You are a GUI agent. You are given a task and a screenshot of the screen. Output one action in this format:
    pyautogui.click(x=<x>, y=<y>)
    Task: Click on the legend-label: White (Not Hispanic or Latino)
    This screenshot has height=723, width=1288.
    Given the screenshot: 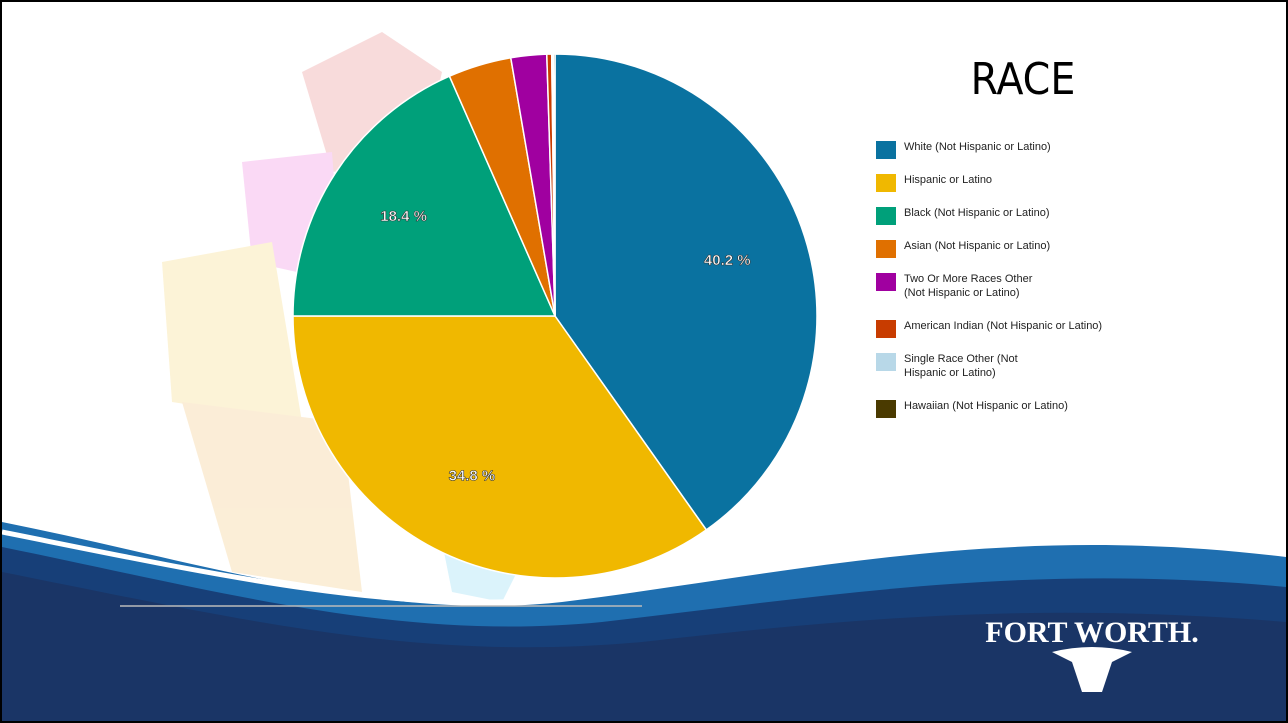 What is the action you would take?
    pyautogui.click(x=977, y=147)
    